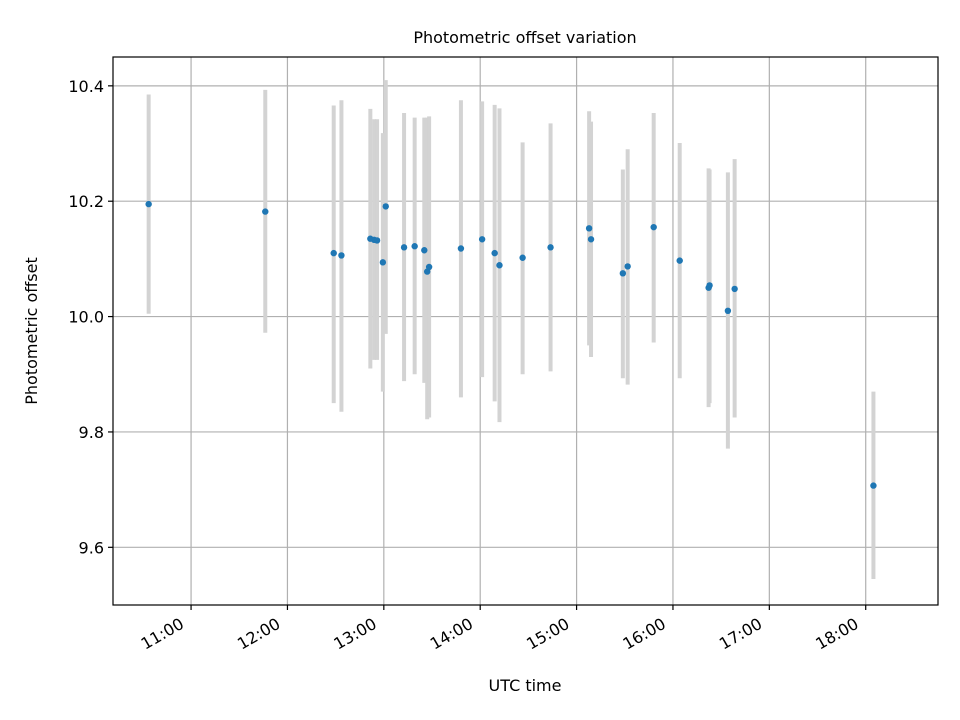  I want to click on y-tick-label: 9.8, so click(91, 432).